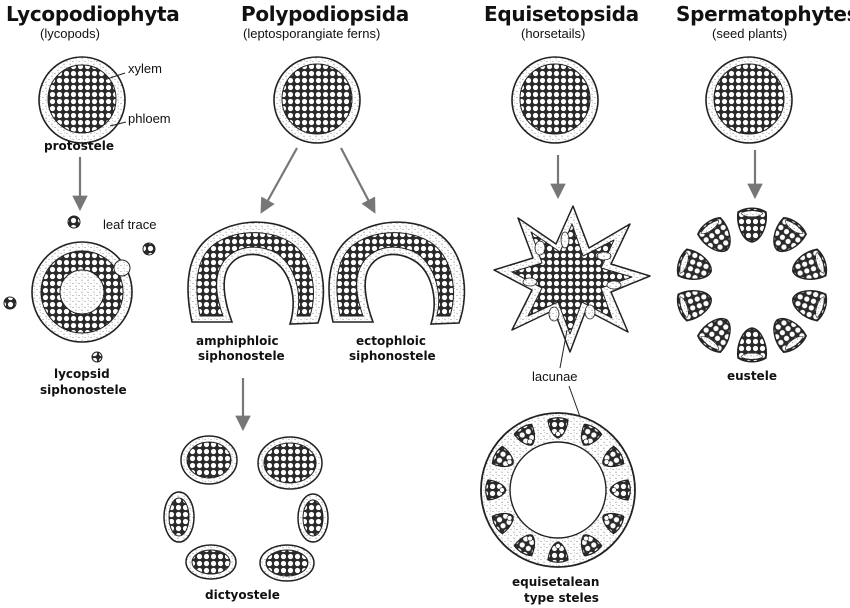 The image size is (850, 608). I want to click on group-title-polypodiopsida: Polypodiopsida, so click(325, 14).